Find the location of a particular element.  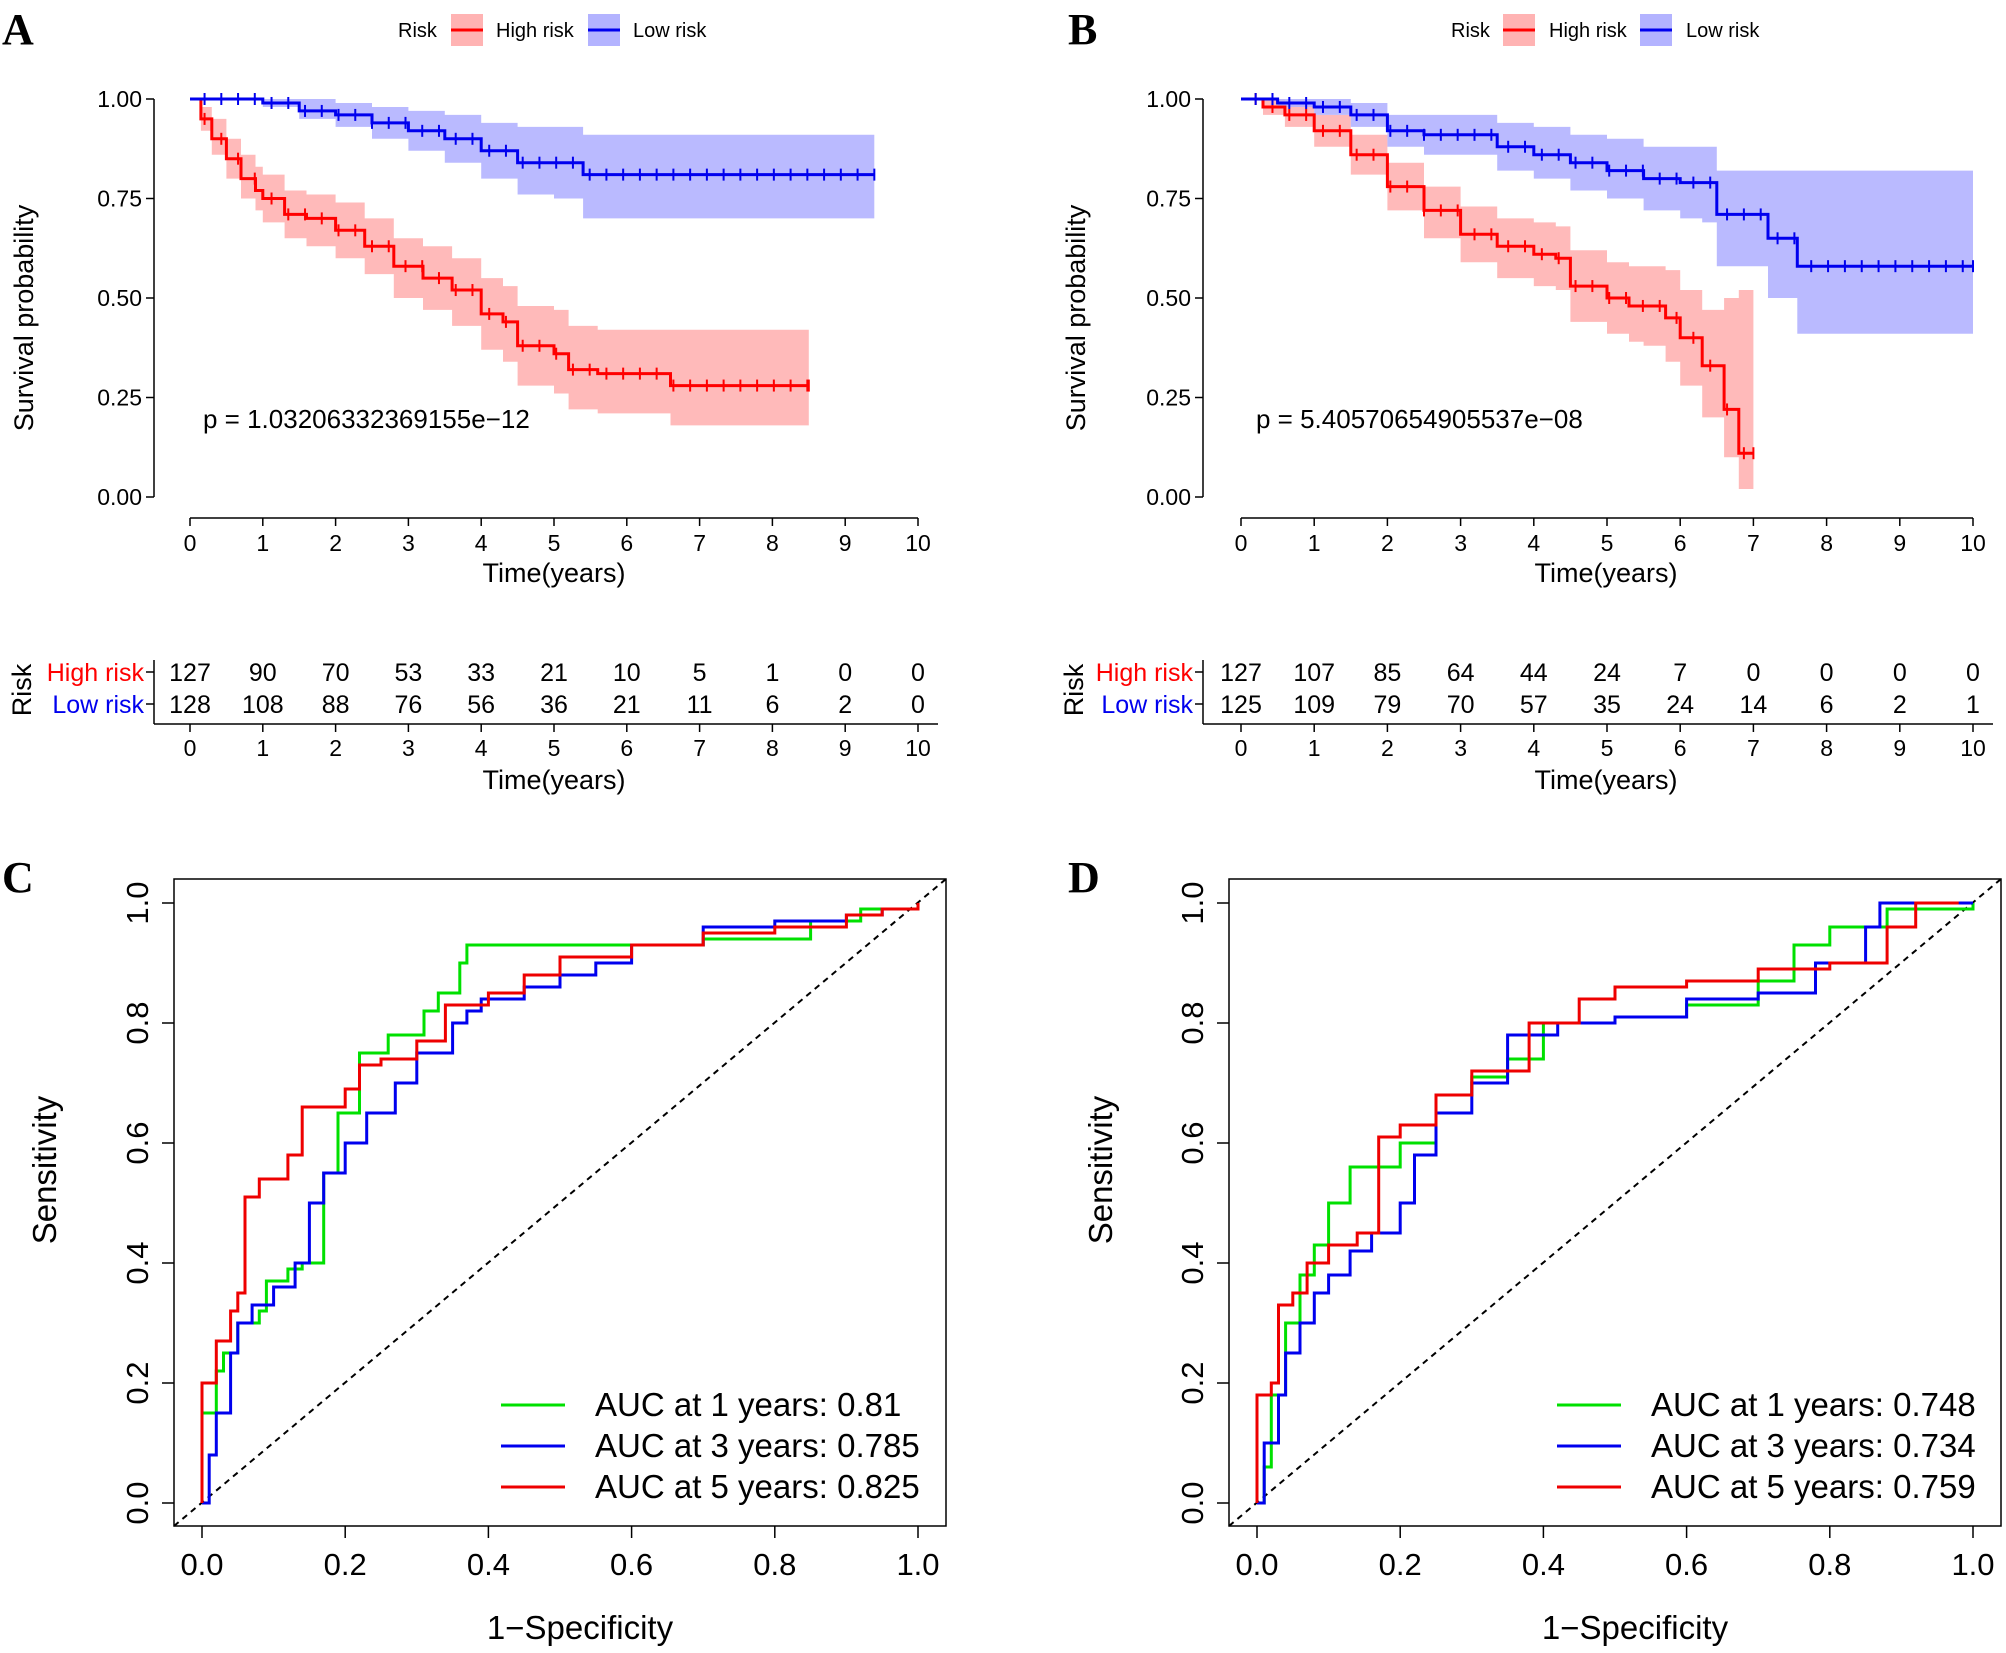

risk-table-x-label: 2 is located at coordinates (1387, 748).